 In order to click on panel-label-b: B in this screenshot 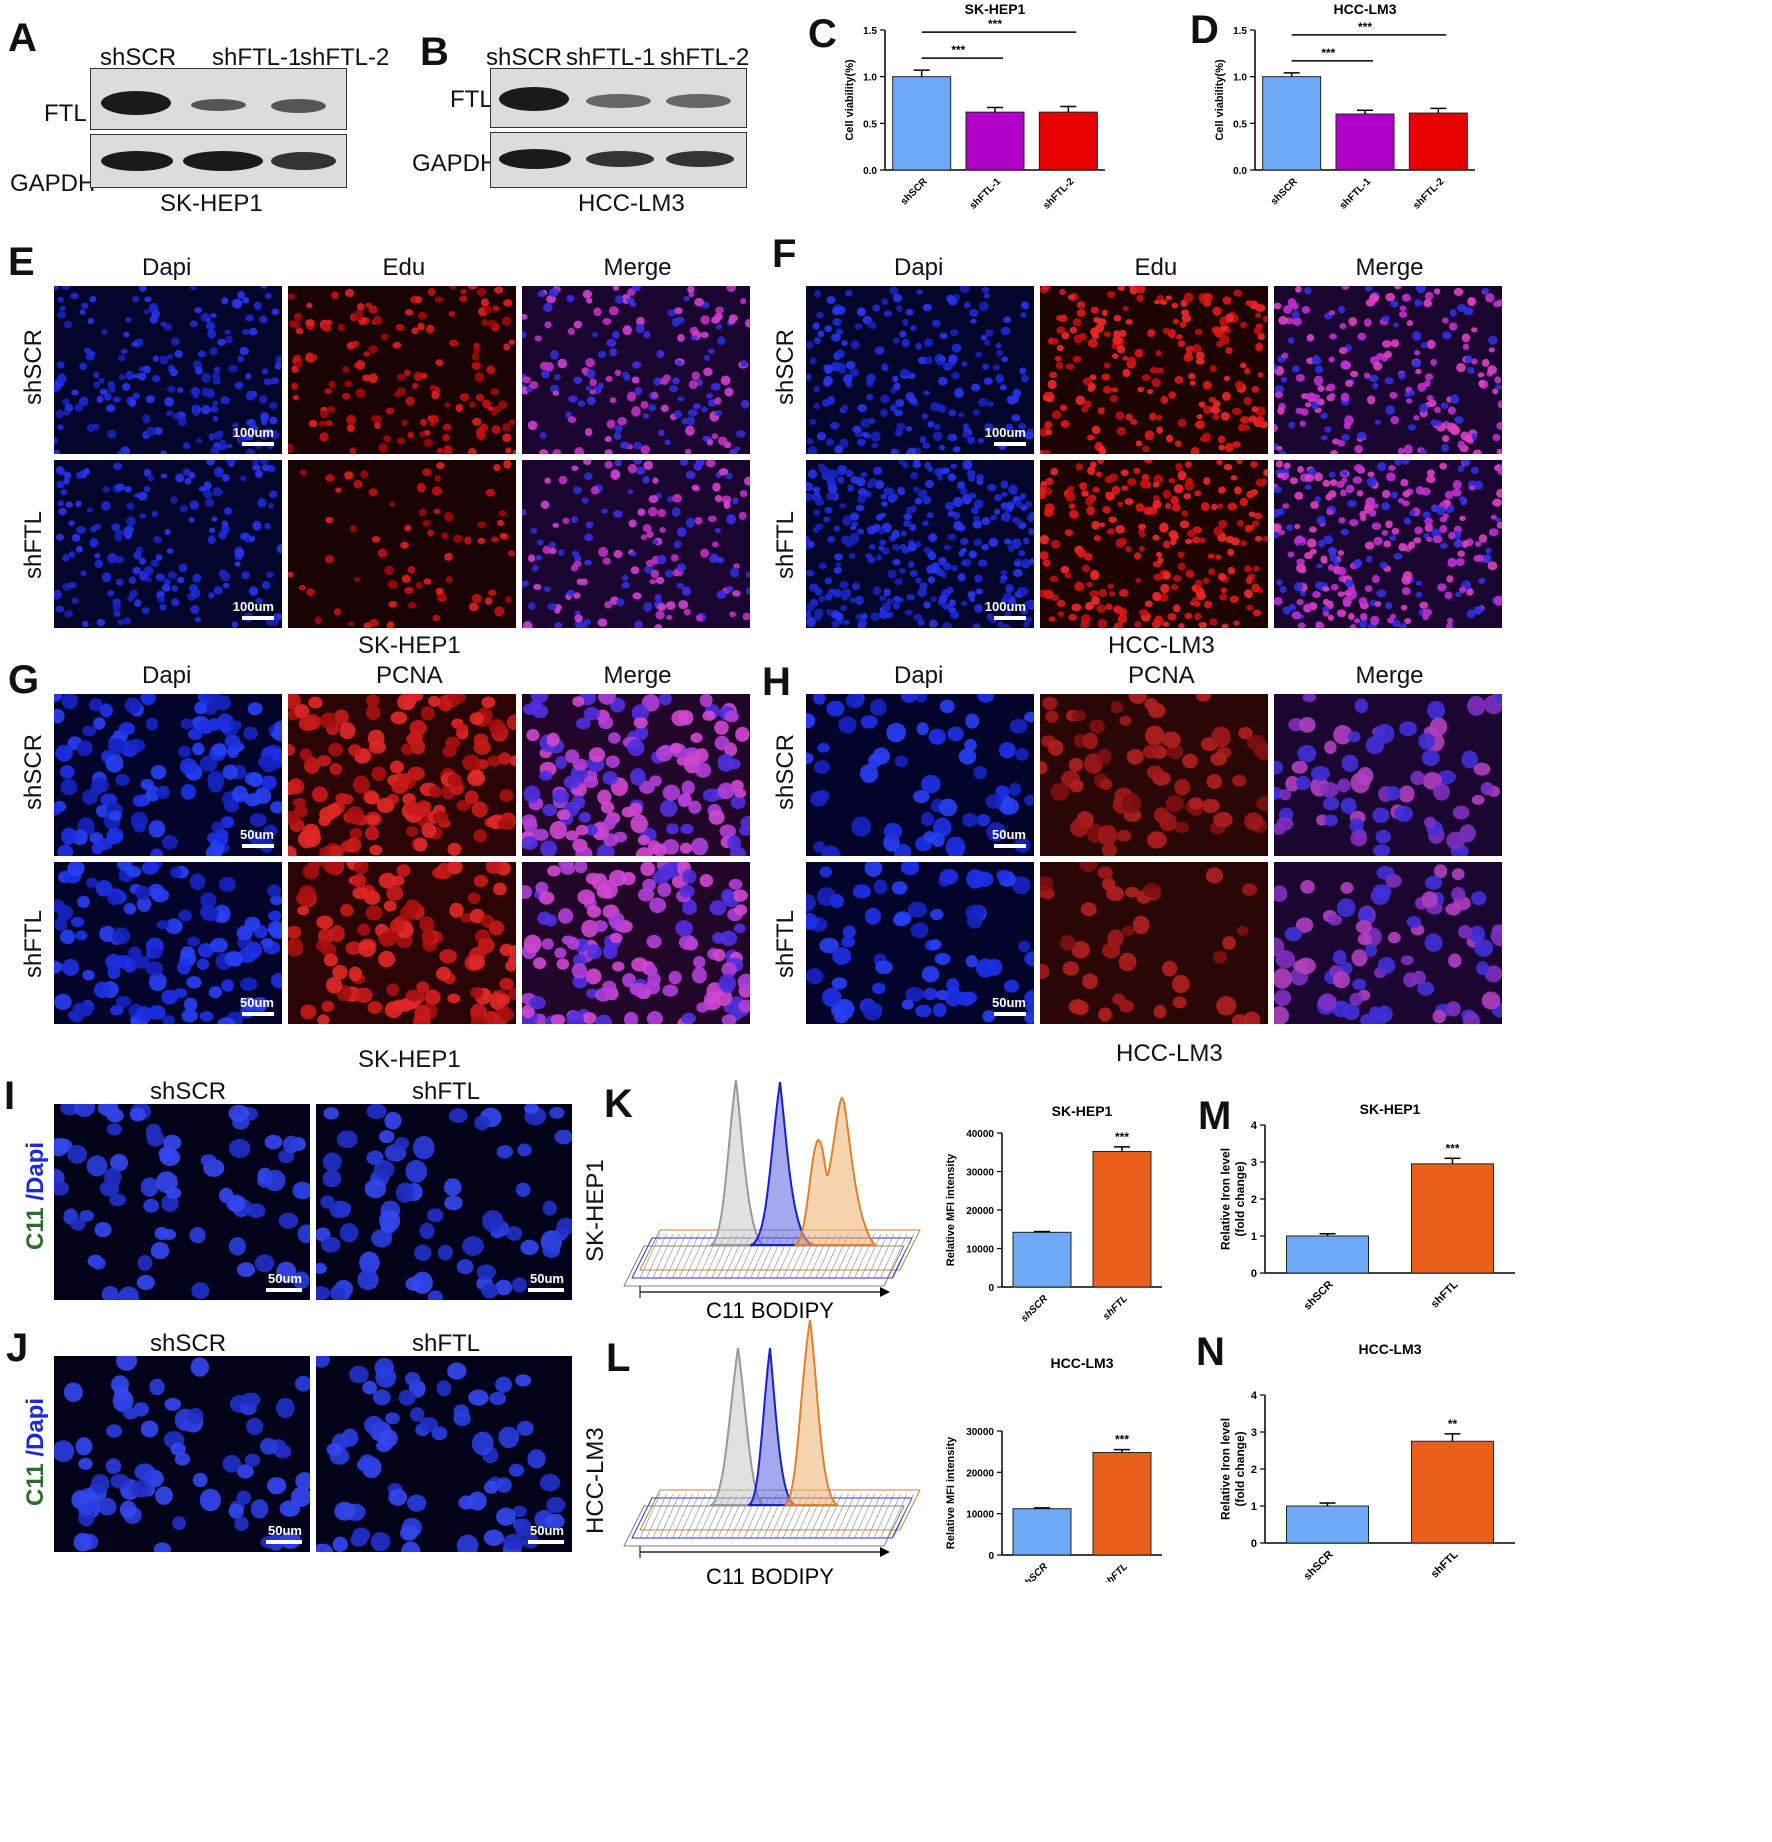, I will do `click(434, 52)`.